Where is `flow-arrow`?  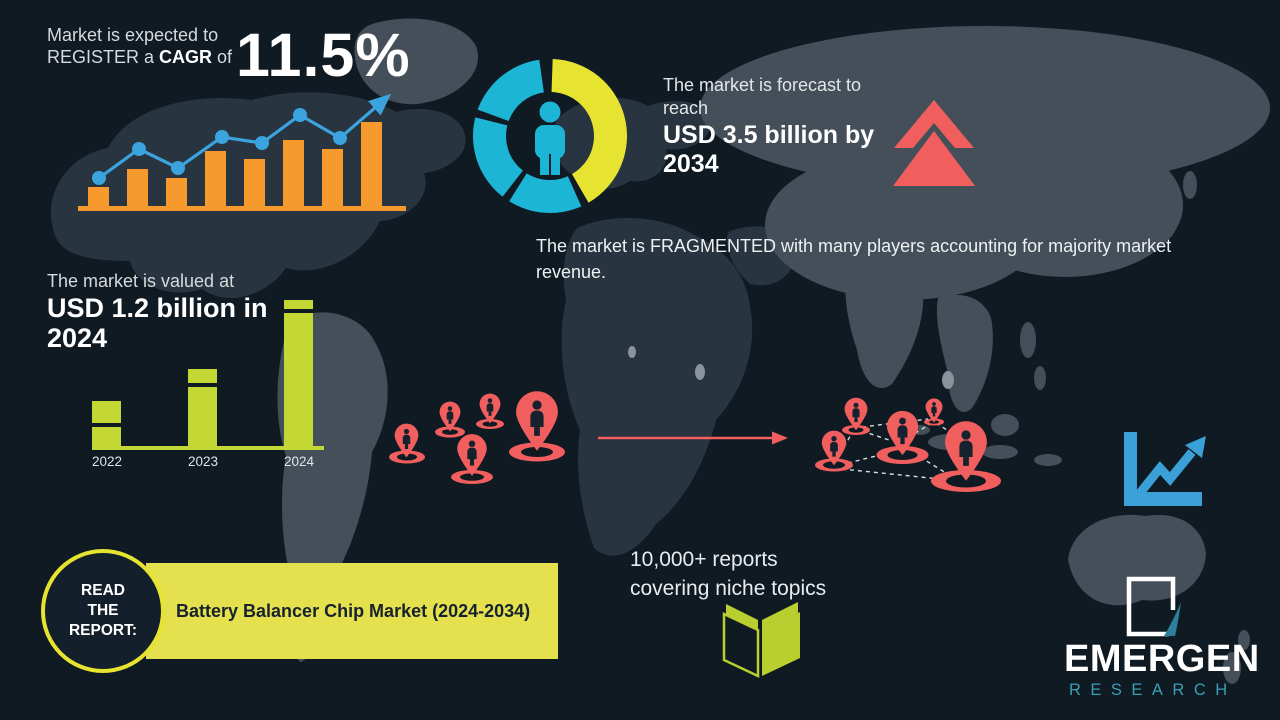
flow-arrow is located at coordinates (693, 438).